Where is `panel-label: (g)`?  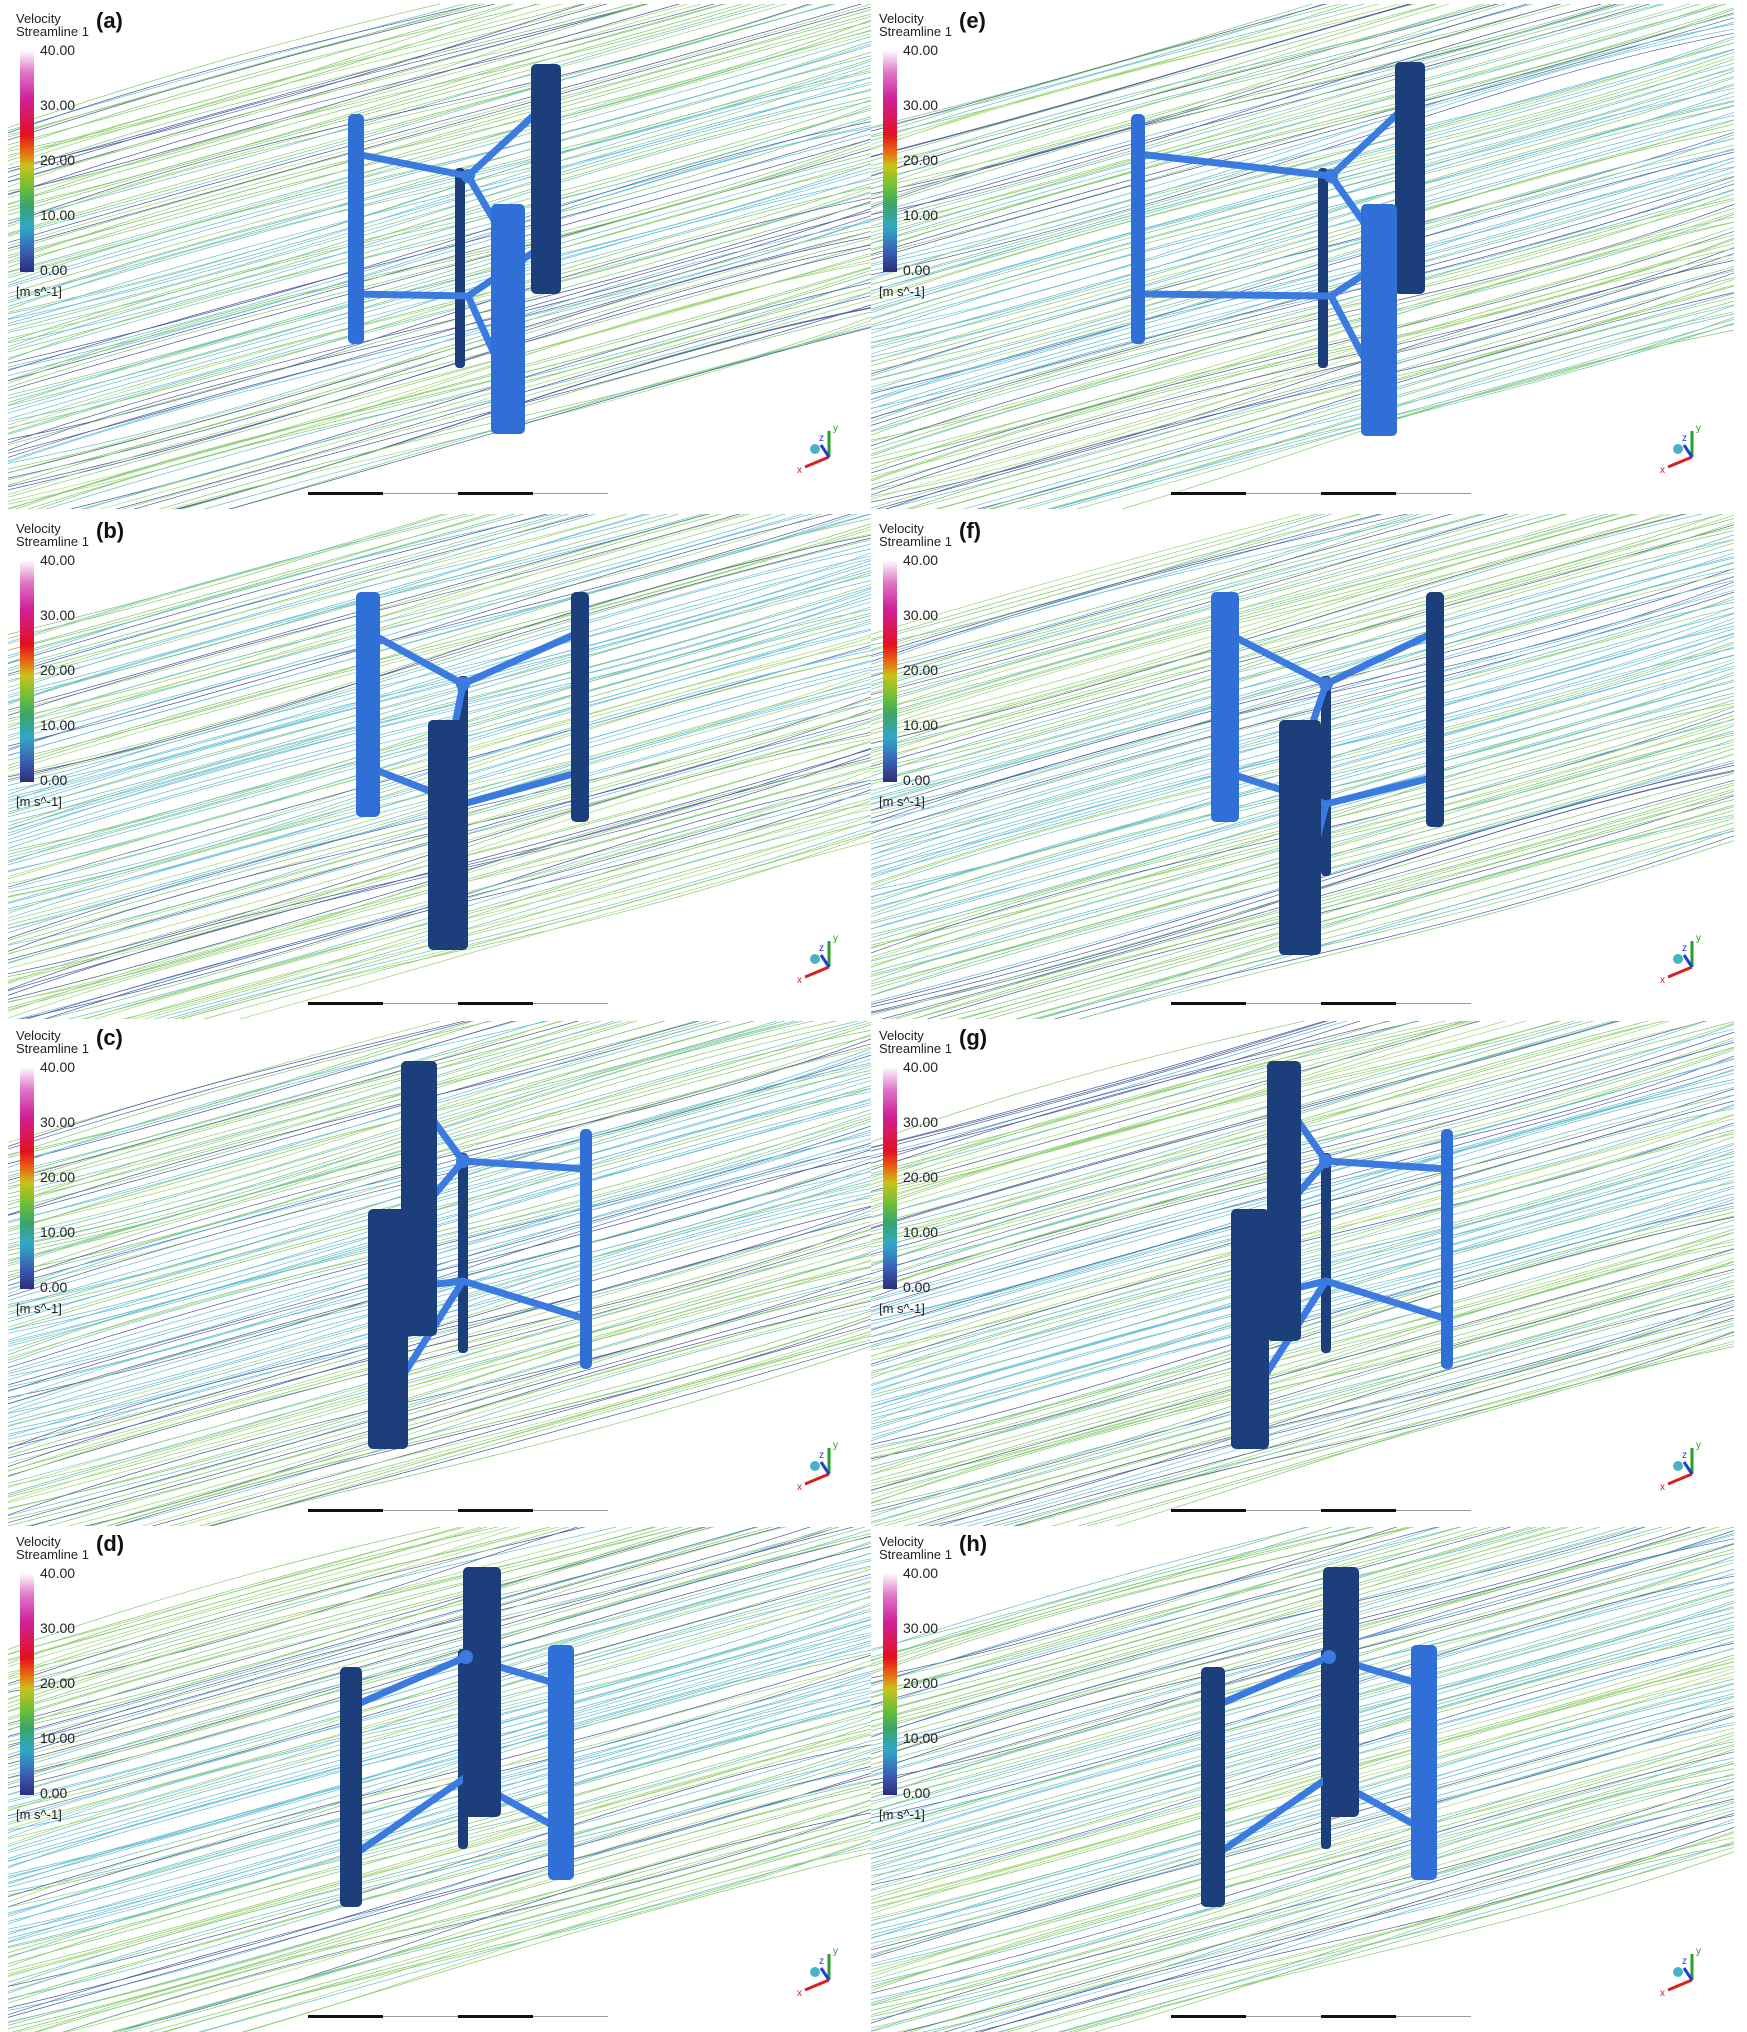 panel-label: (g) is located at coordinates (973, 1037).